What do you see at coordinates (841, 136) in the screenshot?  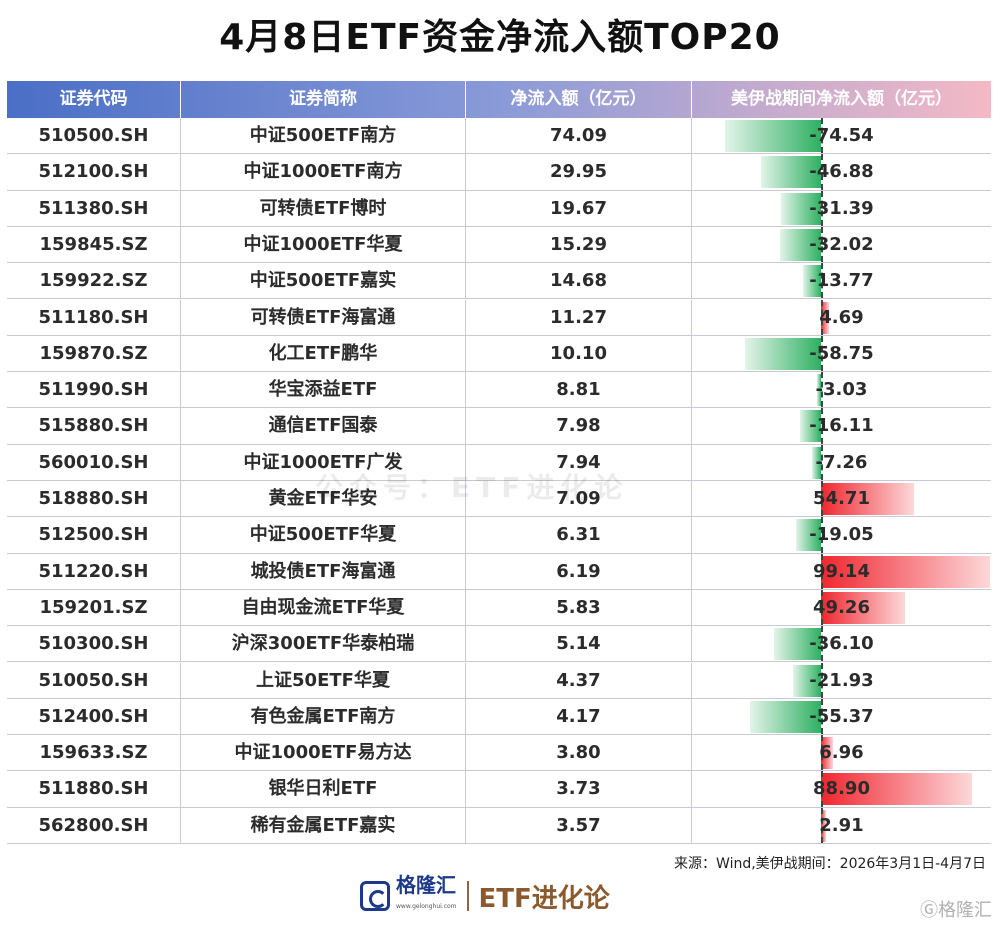 I see `cell-war-inflow: -74.54` at bounding box center [841, 136].